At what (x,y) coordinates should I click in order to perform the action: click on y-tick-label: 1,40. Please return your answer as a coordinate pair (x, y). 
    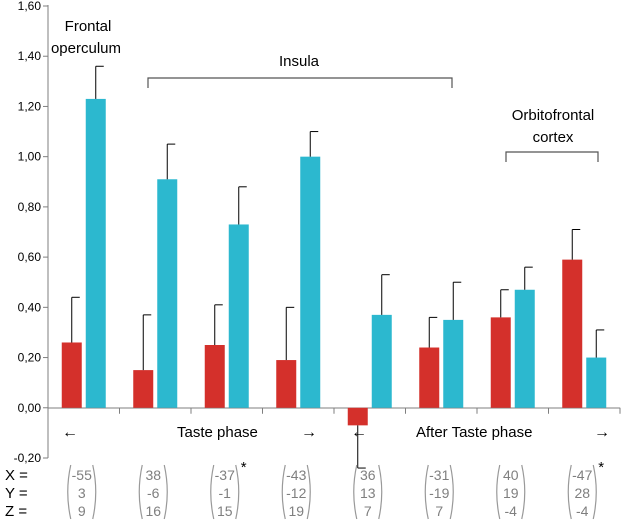
    Looking at the image, I should click on (30, 56).